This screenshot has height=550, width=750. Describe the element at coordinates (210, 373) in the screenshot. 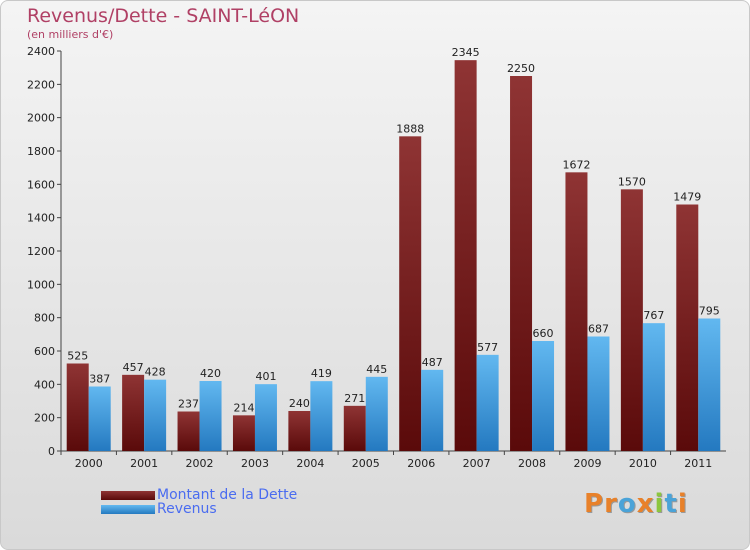

I see `data-label: 420` at that location.